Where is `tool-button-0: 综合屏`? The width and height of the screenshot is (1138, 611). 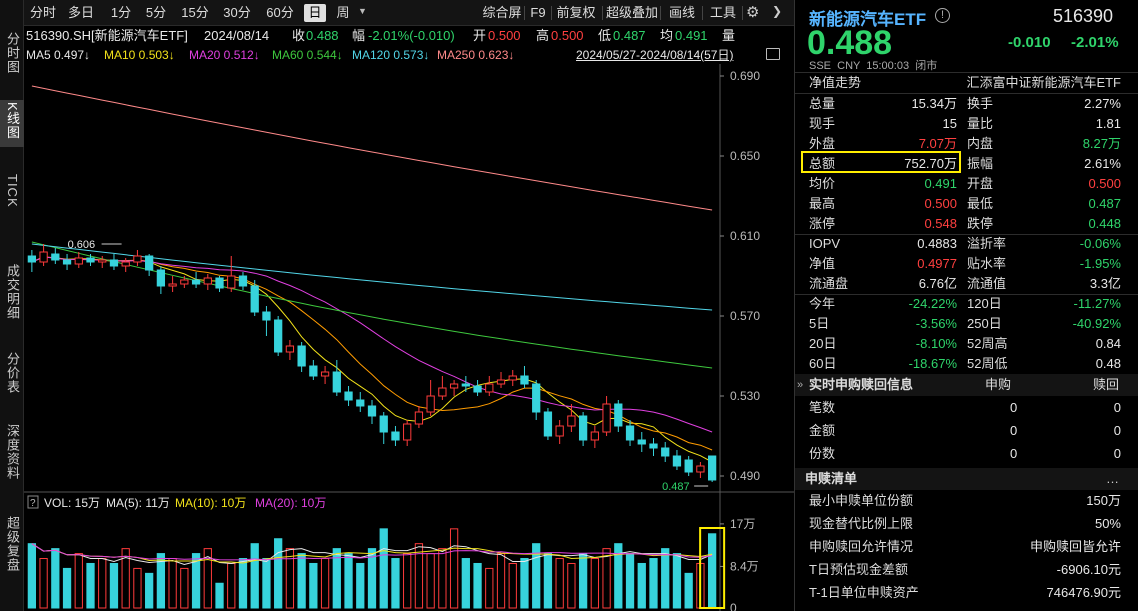
tool-button-0: 综合屏 is located at coordinates (502, 12).